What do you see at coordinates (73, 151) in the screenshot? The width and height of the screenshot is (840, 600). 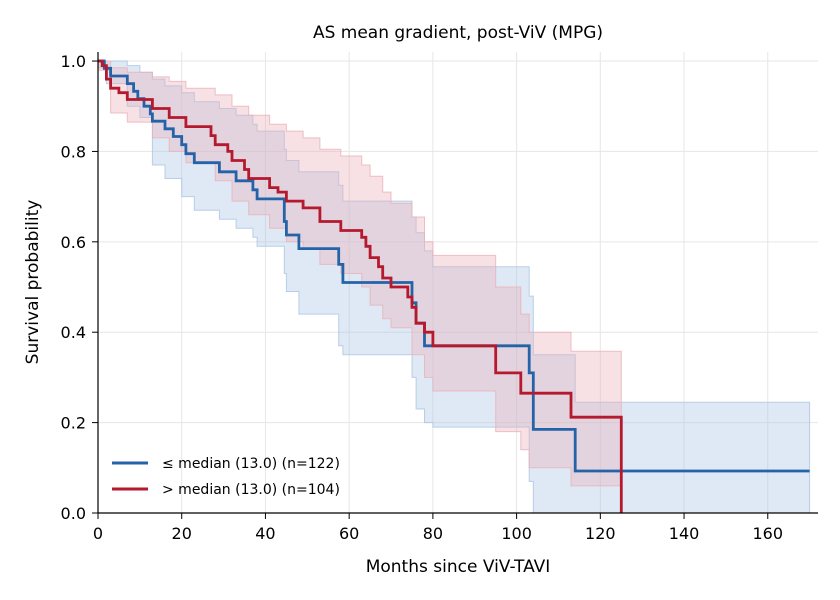 I see `y-tick-label: 0.8` at bounding box center [73, 151].